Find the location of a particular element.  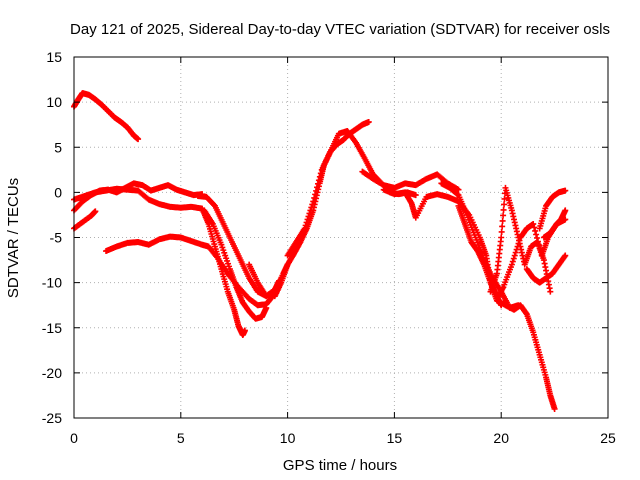

y-tick-label: -5 is located at coordinates (56, 238).